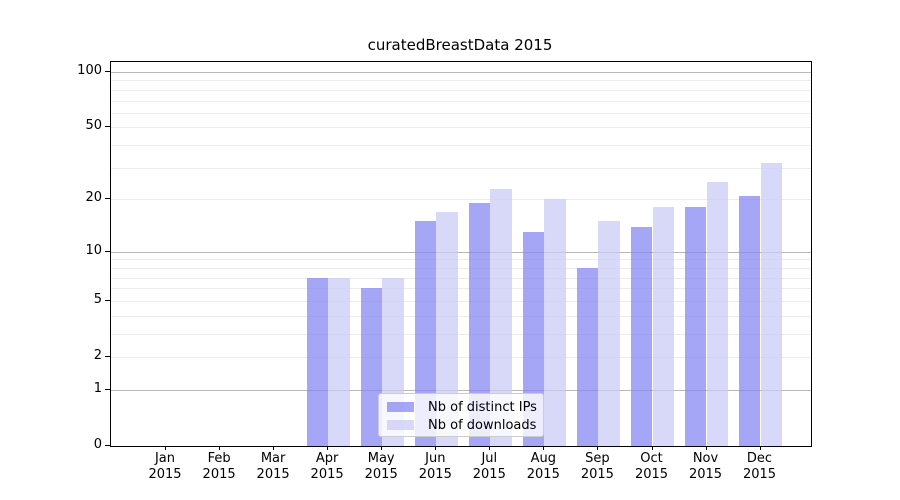  Describe the element at coordinates (93, 126) in the screenshot. I see `y-tick-label: 50` at that location.